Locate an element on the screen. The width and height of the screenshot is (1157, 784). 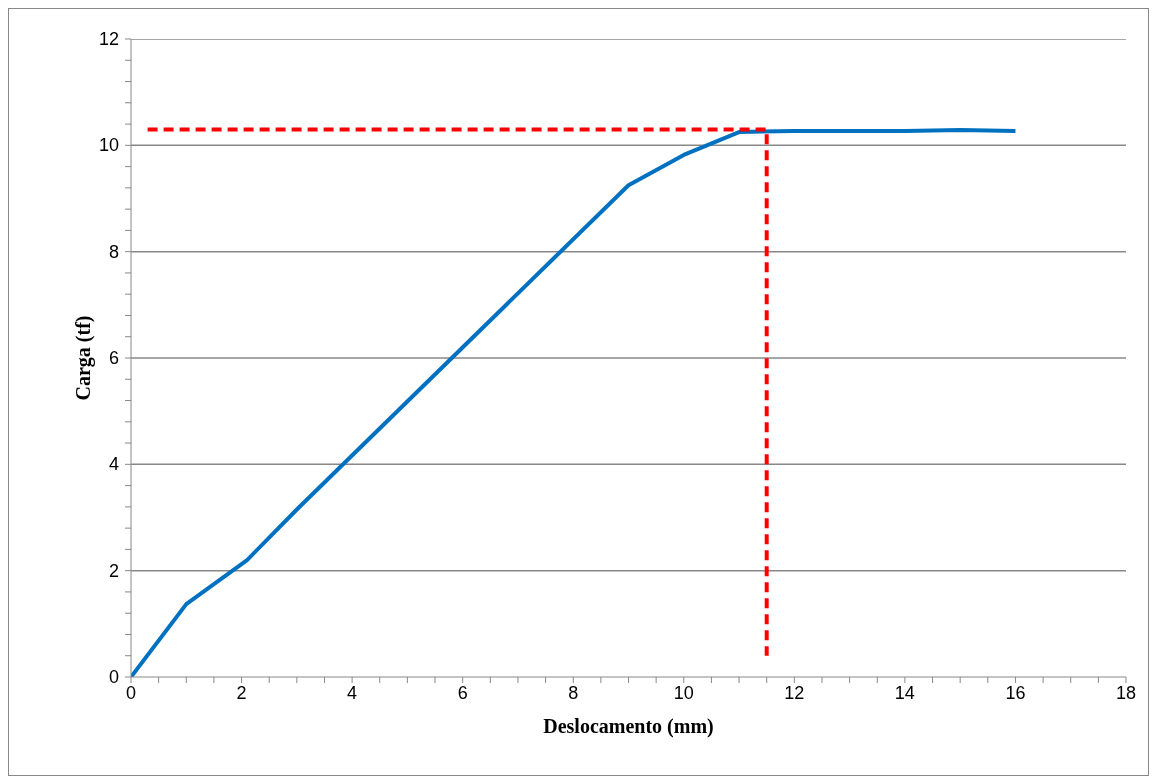
y-tick-label: 10 is located at coordinates (108, 145).